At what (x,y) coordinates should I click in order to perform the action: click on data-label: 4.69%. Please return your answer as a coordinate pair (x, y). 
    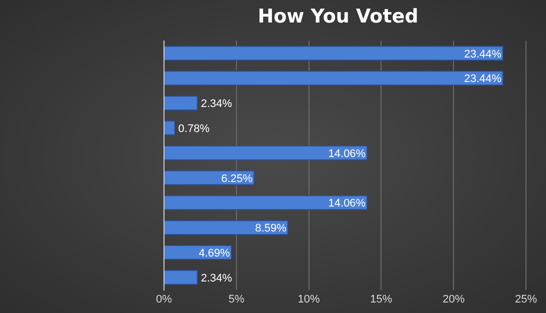
    Looking at the image, I should click on (214, 253).